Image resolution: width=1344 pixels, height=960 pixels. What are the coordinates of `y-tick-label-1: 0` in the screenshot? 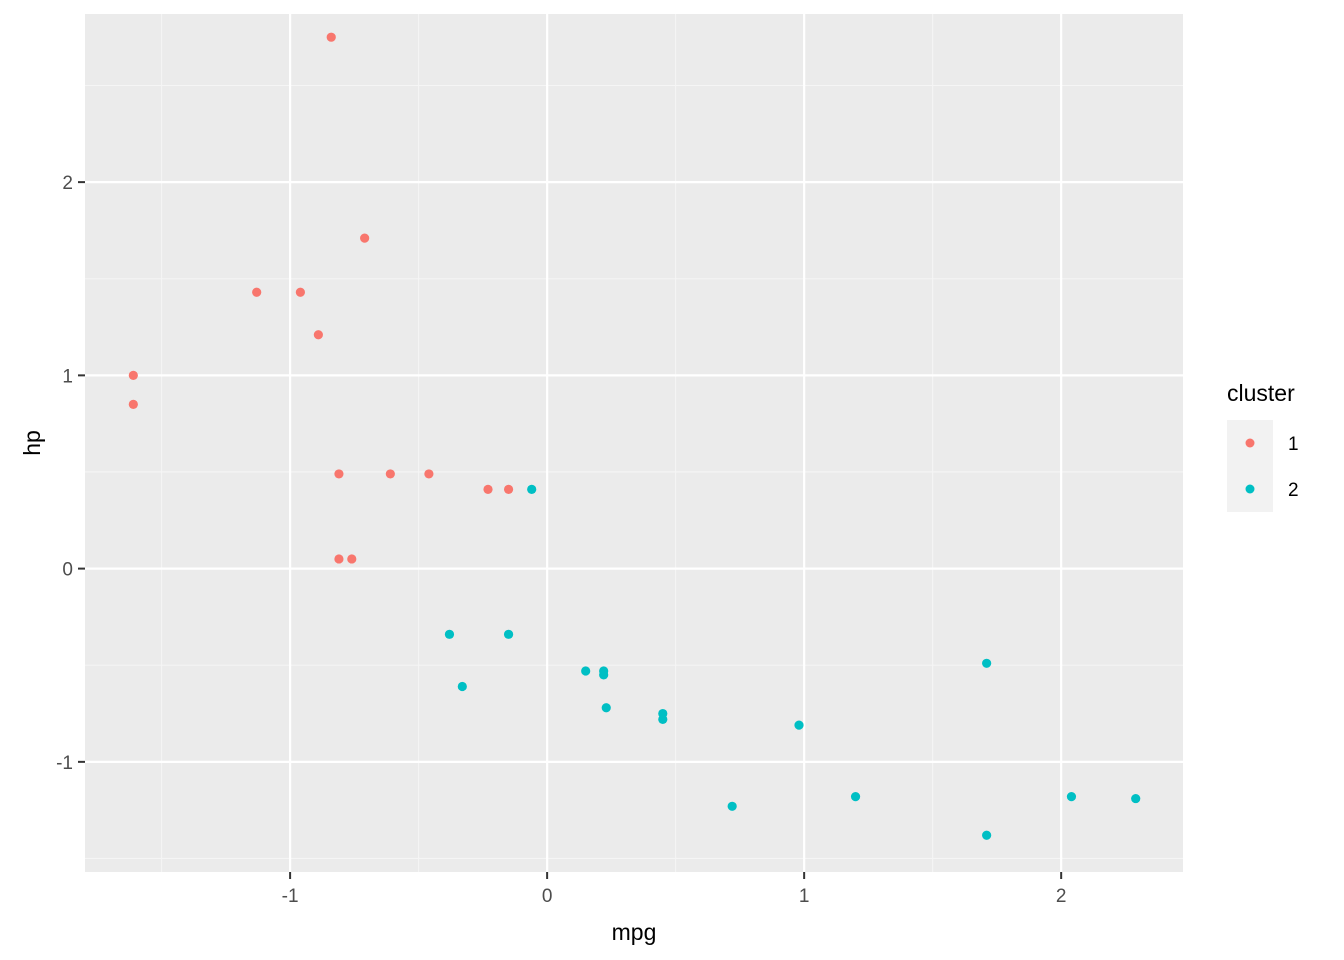 It's located at (67, 570).